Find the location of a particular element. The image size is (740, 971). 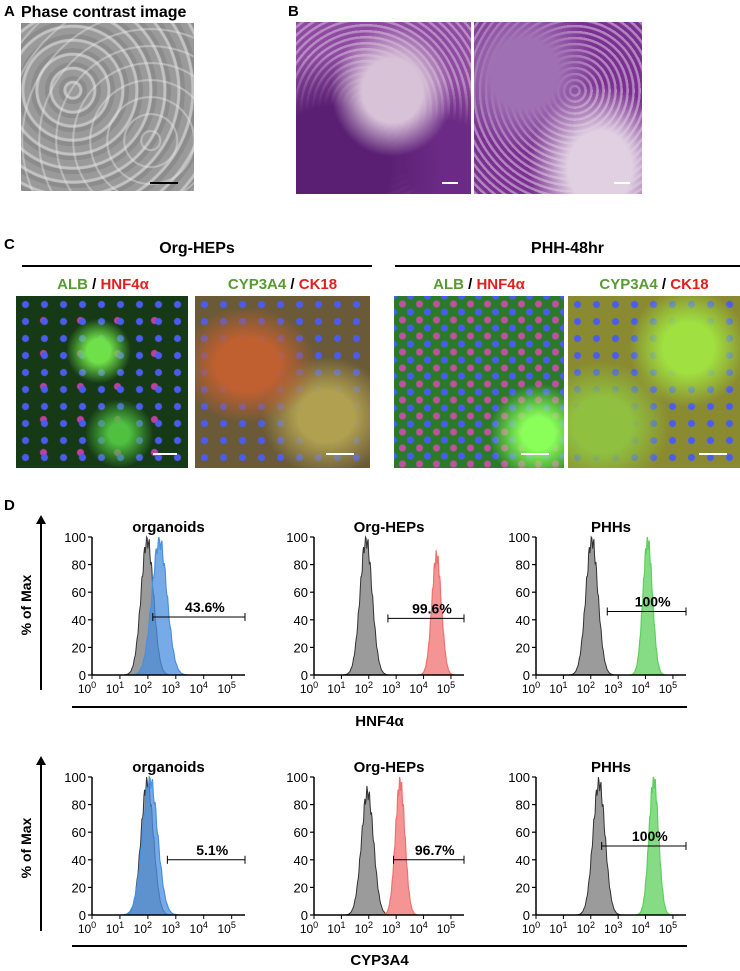

panel-b-title-1: Org-HEPs is located at coordinates (395, 12).